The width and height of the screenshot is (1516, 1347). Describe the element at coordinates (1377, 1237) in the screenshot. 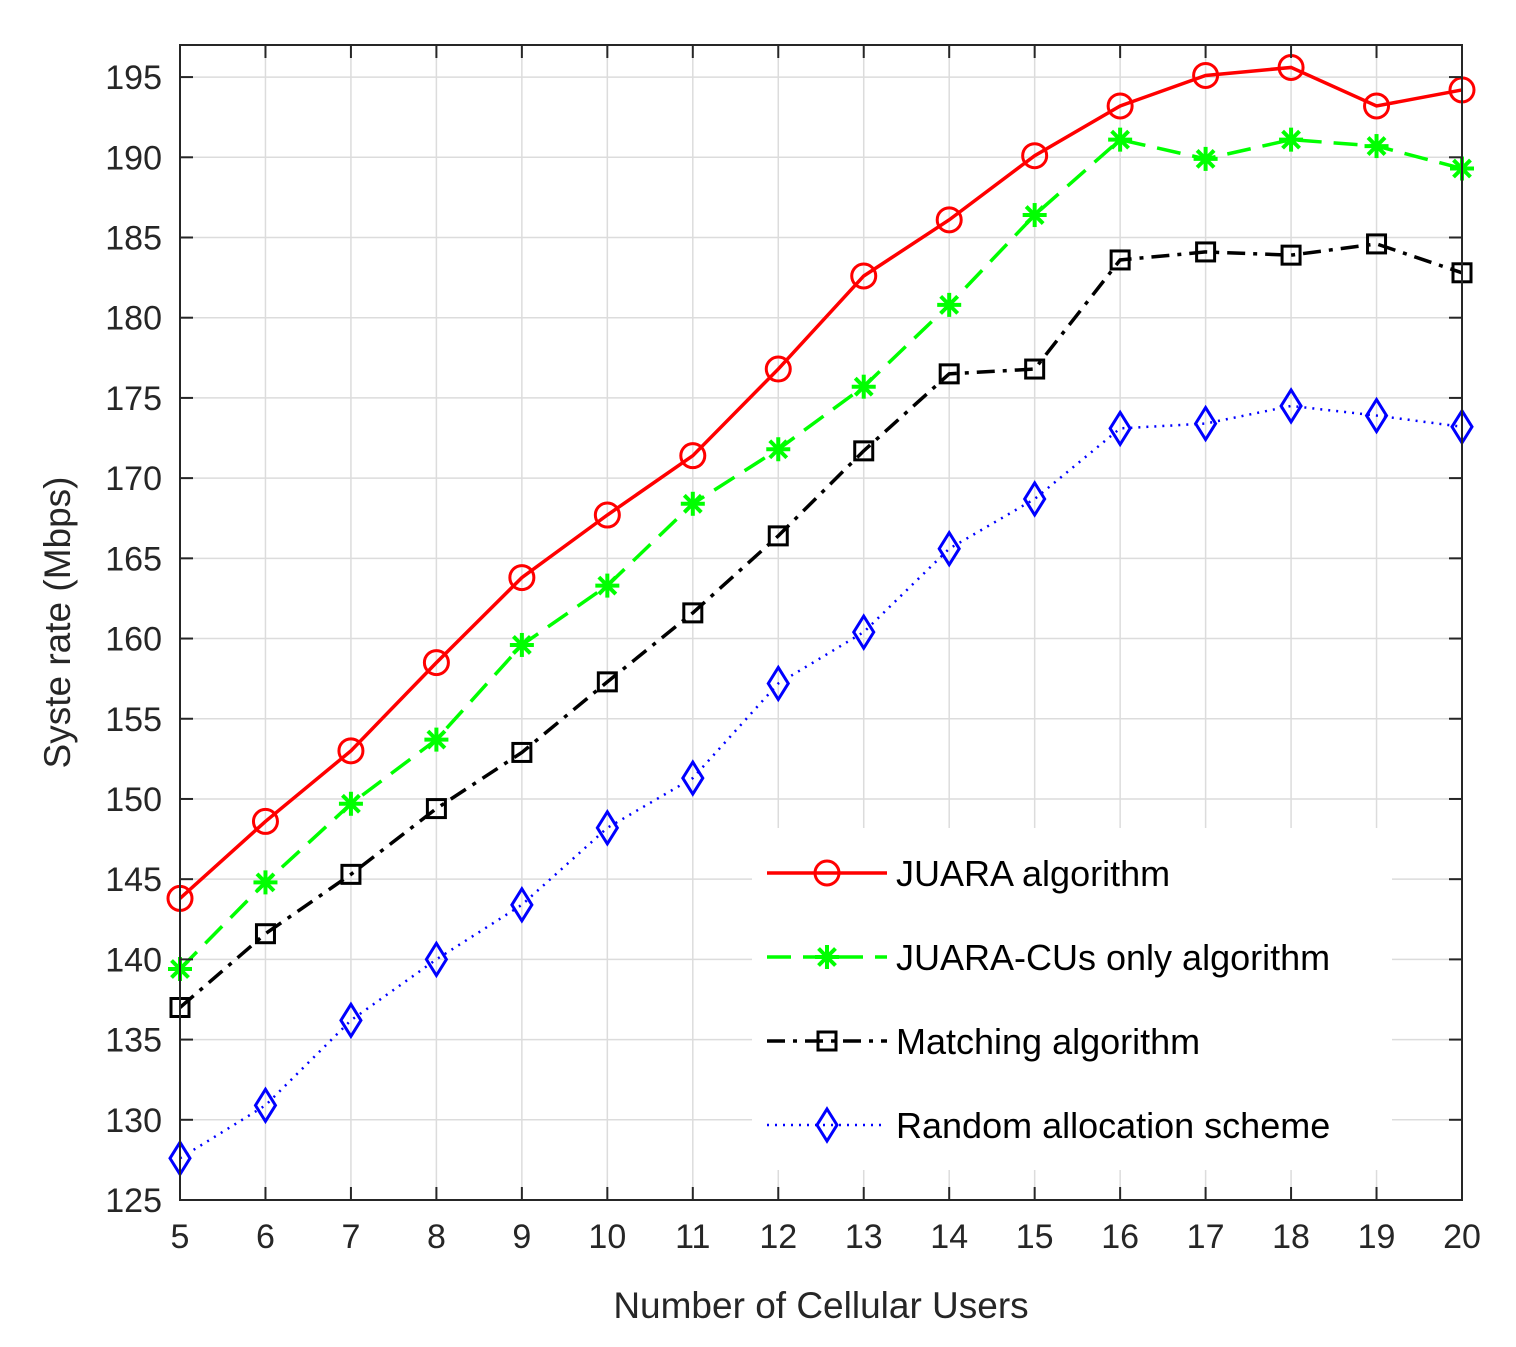

I see `x-tick-label: 19` at that location.